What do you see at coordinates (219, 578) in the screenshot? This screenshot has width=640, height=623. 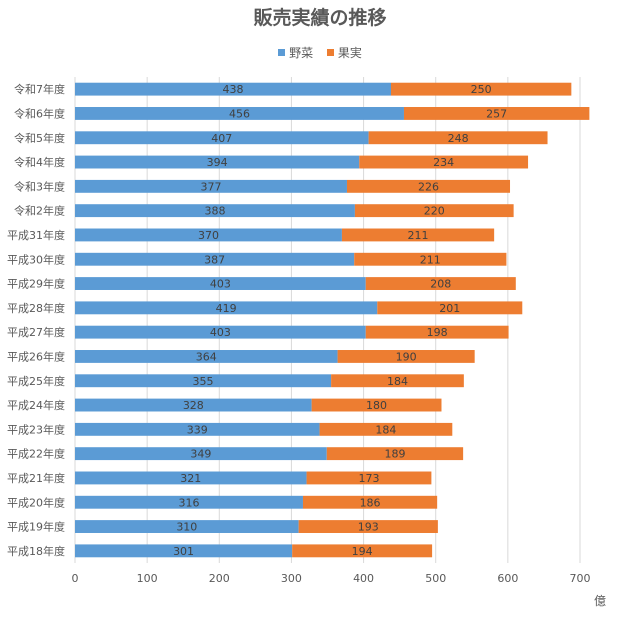 I see `x-tick-label: 200` at bounding box center [219, 578].